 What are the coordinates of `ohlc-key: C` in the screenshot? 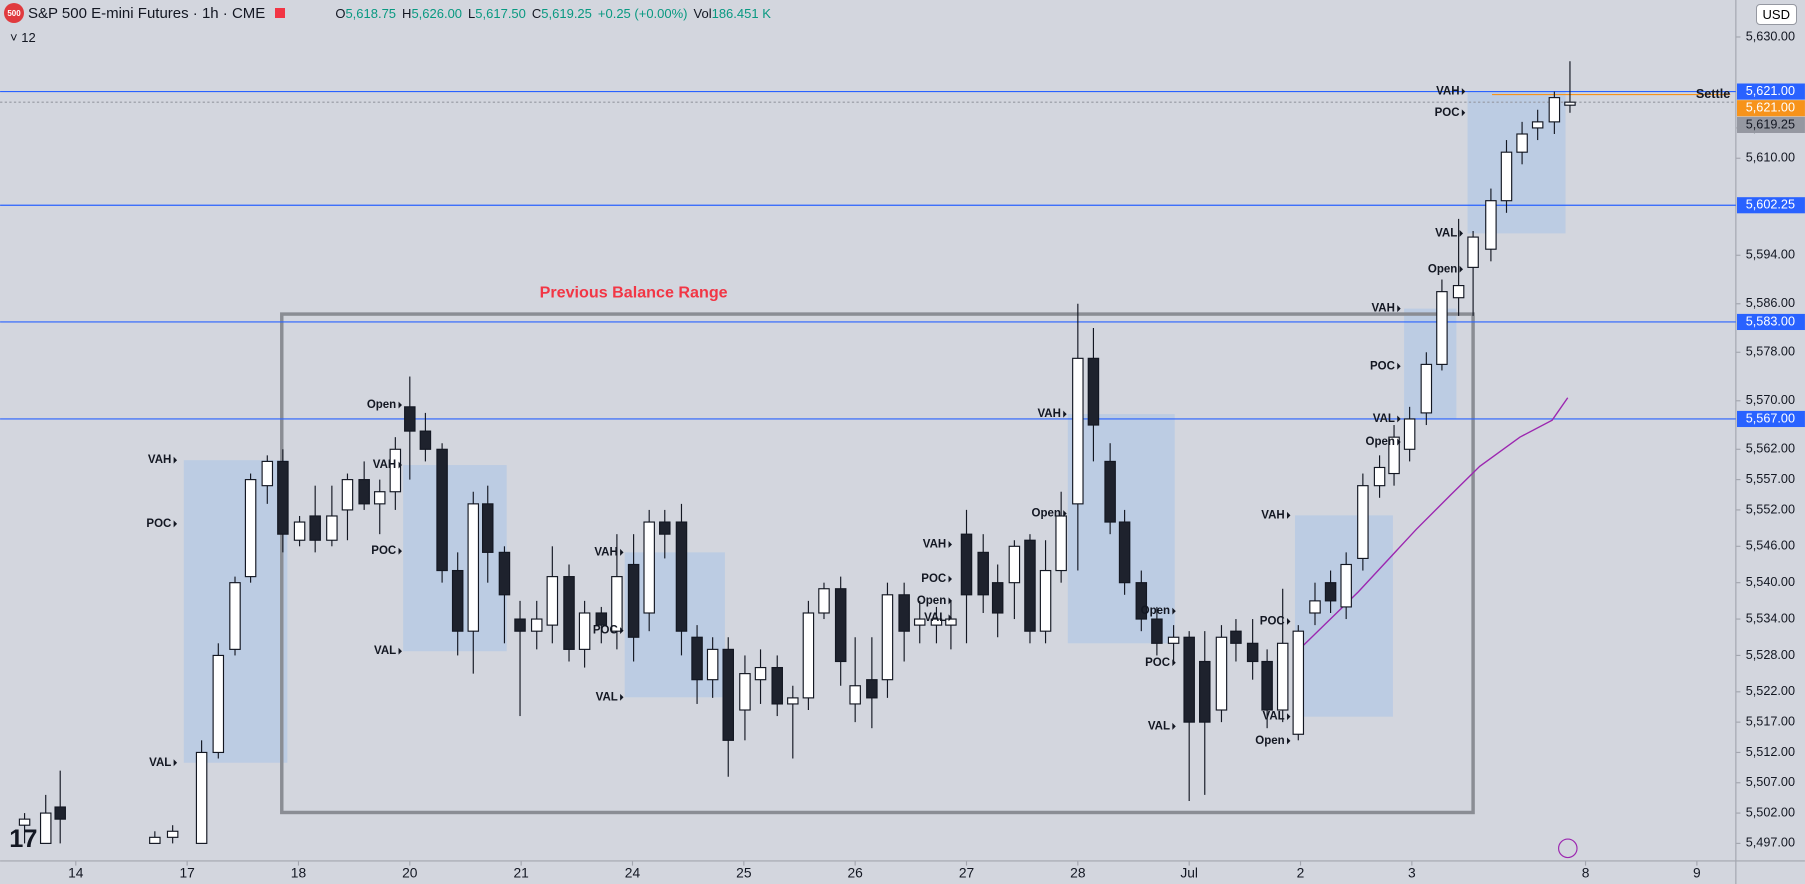 It's located at (536, 13).